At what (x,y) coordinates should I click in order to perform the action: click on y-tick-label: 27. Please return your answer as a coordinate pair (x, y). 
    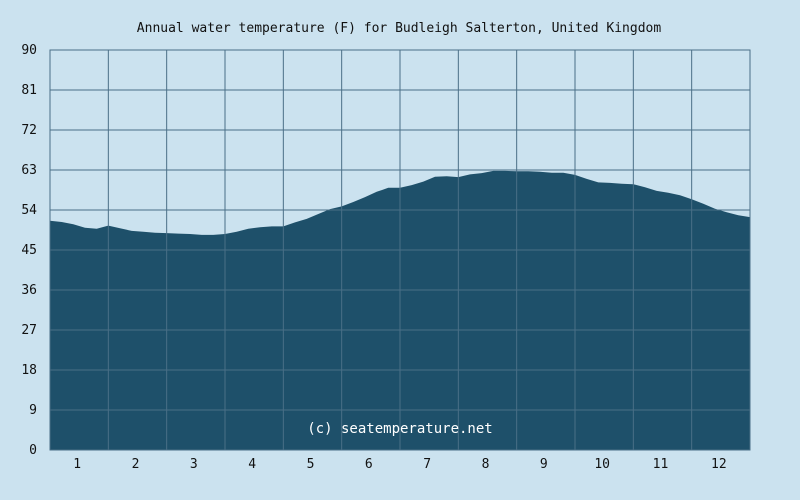
    Looking at the image, I should click on (29, 330).